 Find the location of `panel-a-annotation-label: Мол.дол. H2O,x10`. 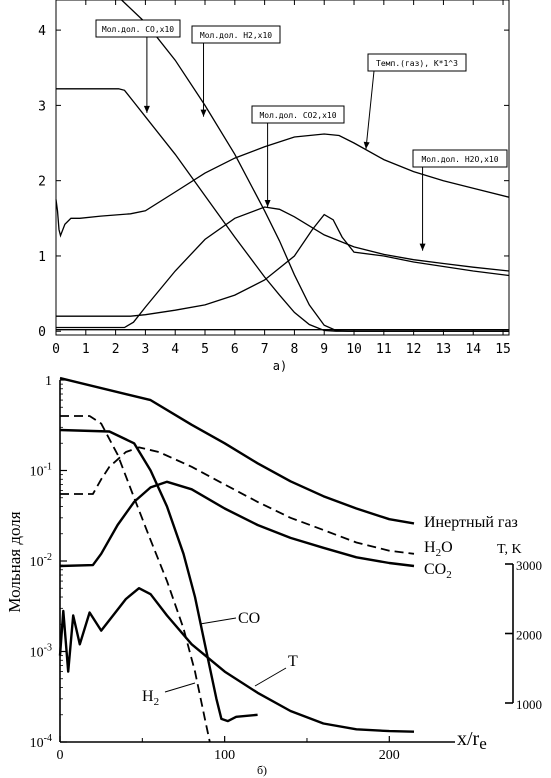

panel-a-annotation-label: Мол.дол. H2O,x10 is located at coordinates (459, 159).